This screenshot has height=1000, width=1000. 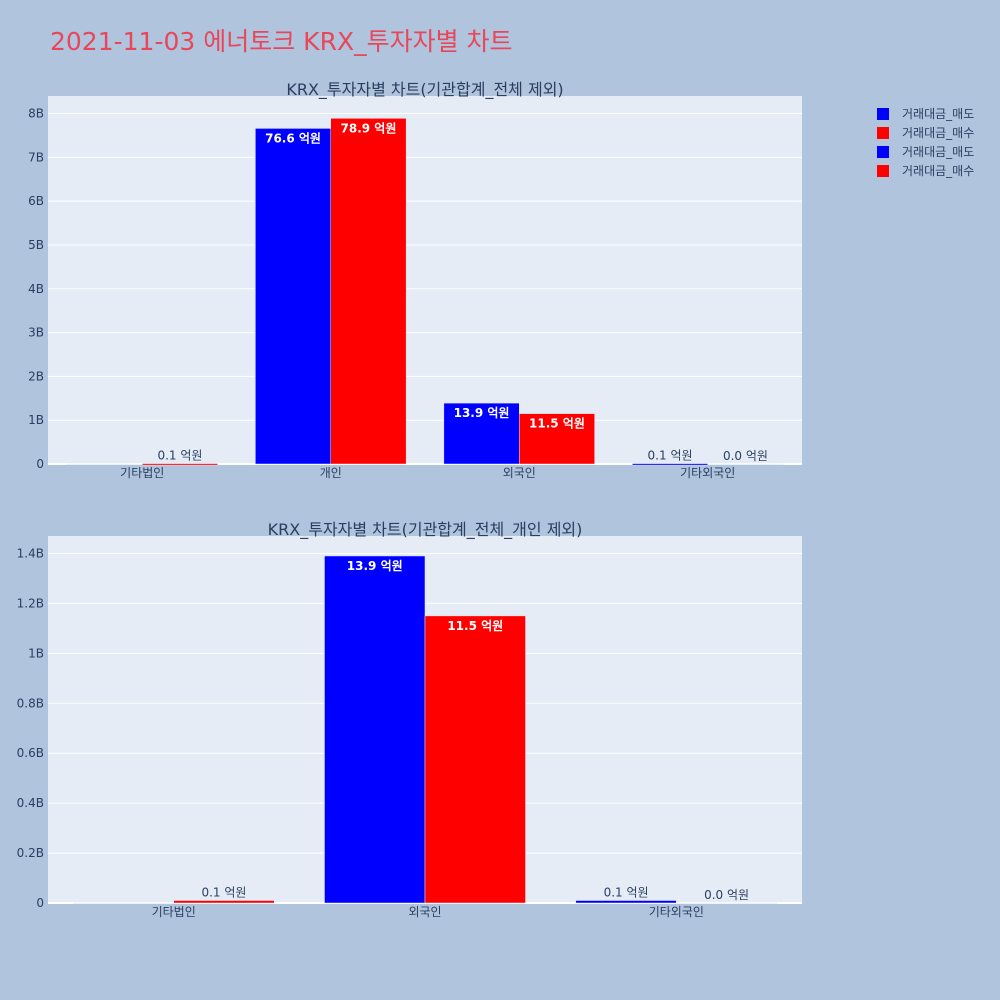 I want to click on y-tick-label: 8B, so click(x=36, y=114).